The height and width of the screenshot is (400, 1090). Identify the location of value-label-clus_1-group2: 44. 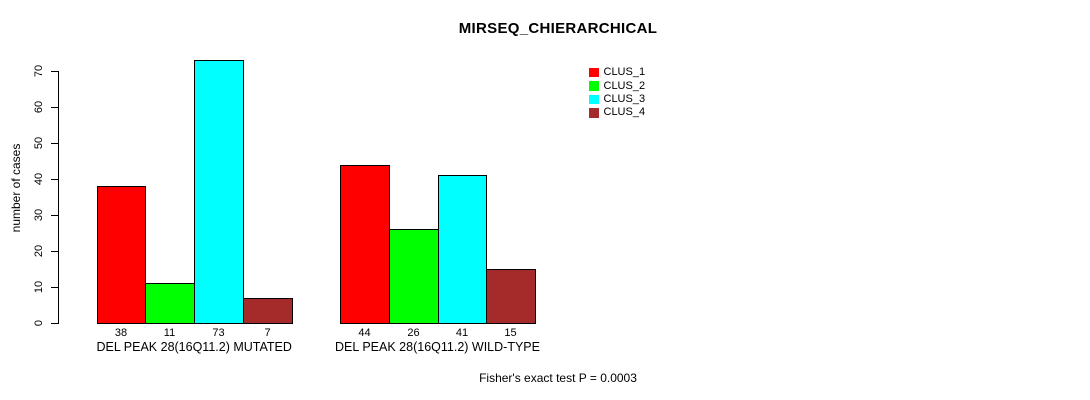
(364, 333).